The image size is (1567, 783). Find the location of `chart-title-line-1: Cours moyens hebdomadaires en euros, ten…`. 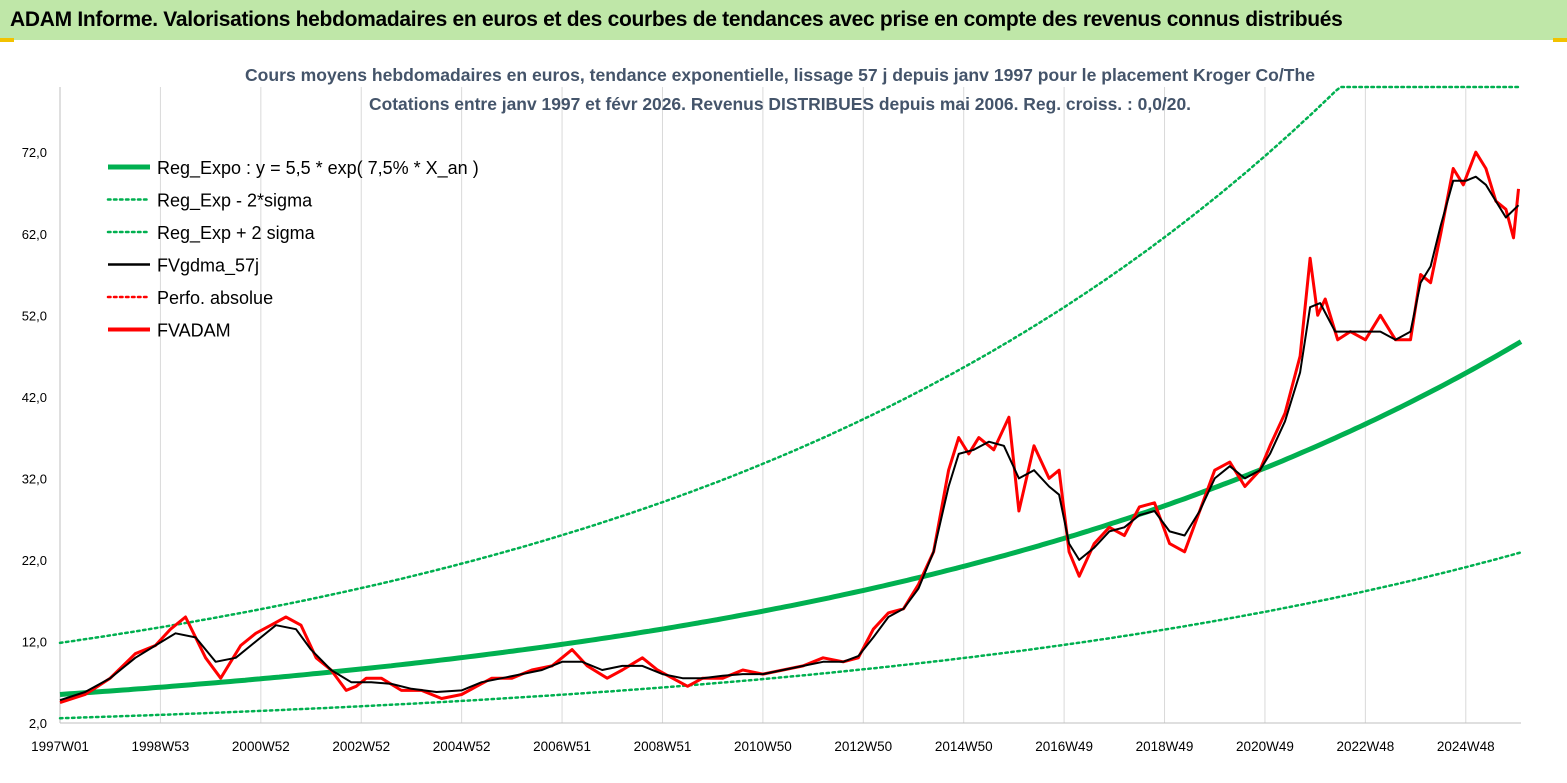

chart-title-line-1: Cours moyens hebdomadaires en euros, ten… is located at coordinates (780, 75).